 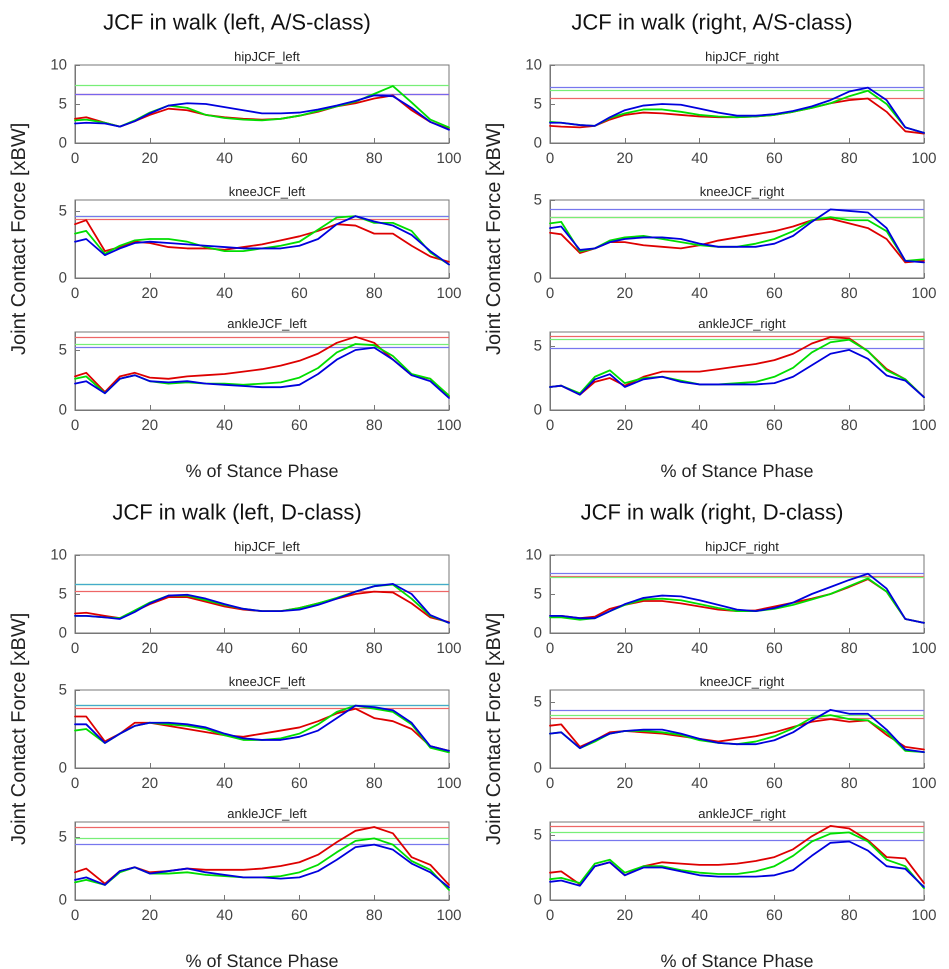 I want to click on chart-subtitle: JCF in walk (right, D-class), so click(x=712, y=512).